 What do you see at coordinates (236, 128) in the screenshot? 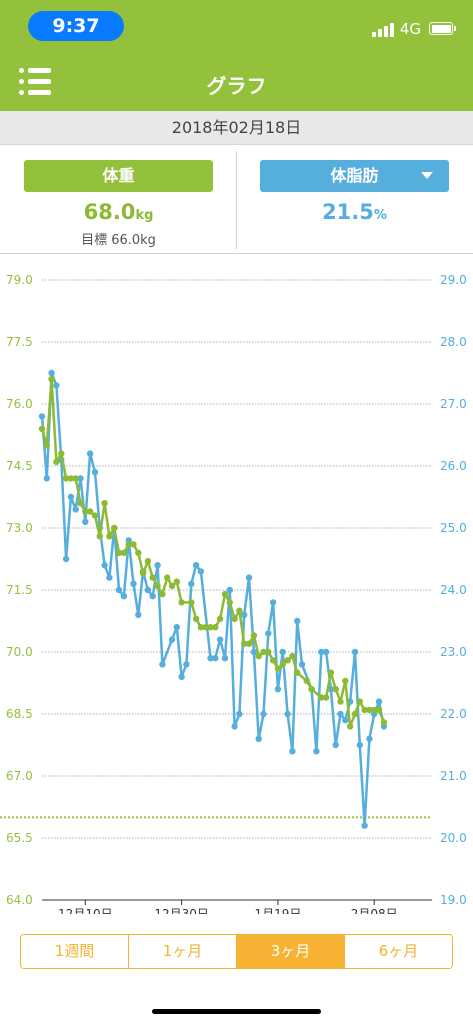
I see `current-date: 2018年02月18日` at bounding box center [236, 128].